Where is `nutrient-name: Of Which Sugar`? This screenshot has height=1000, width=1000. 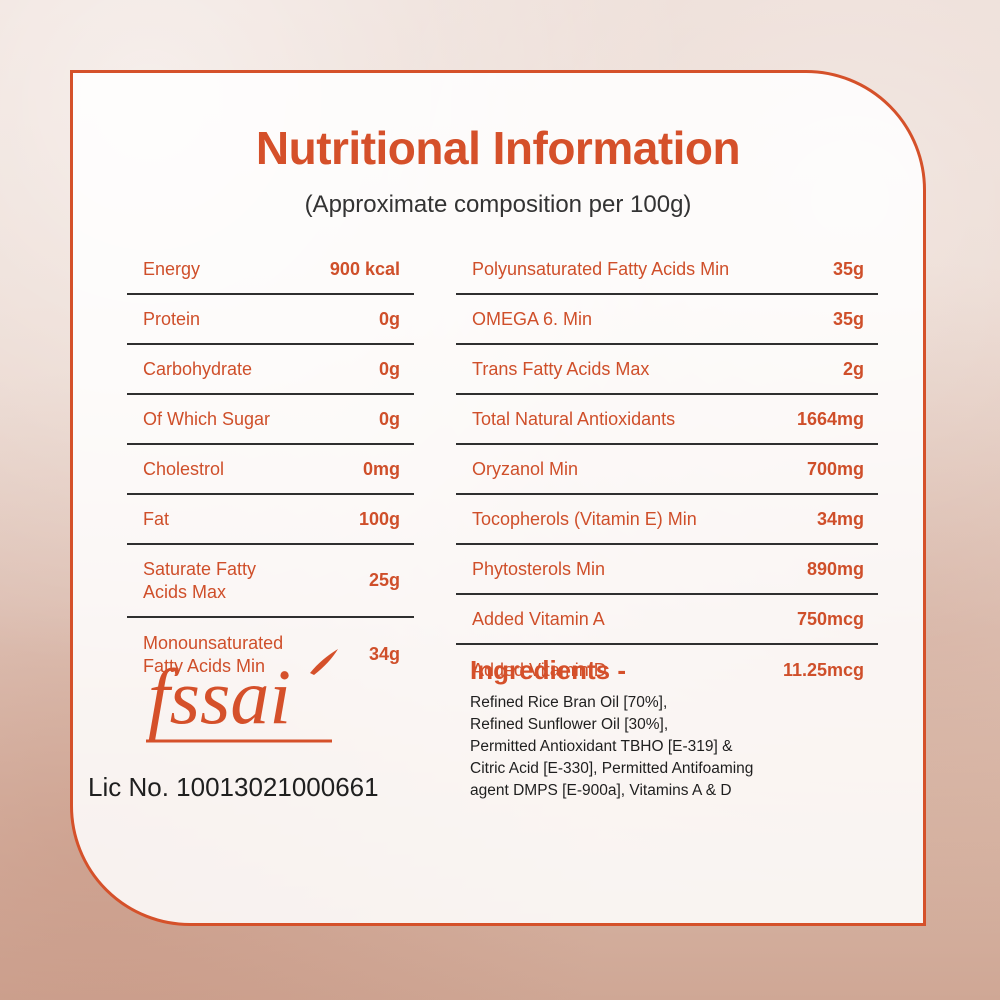 nutrient-name: Of Which Sugar is located at coordinates (207, 418).